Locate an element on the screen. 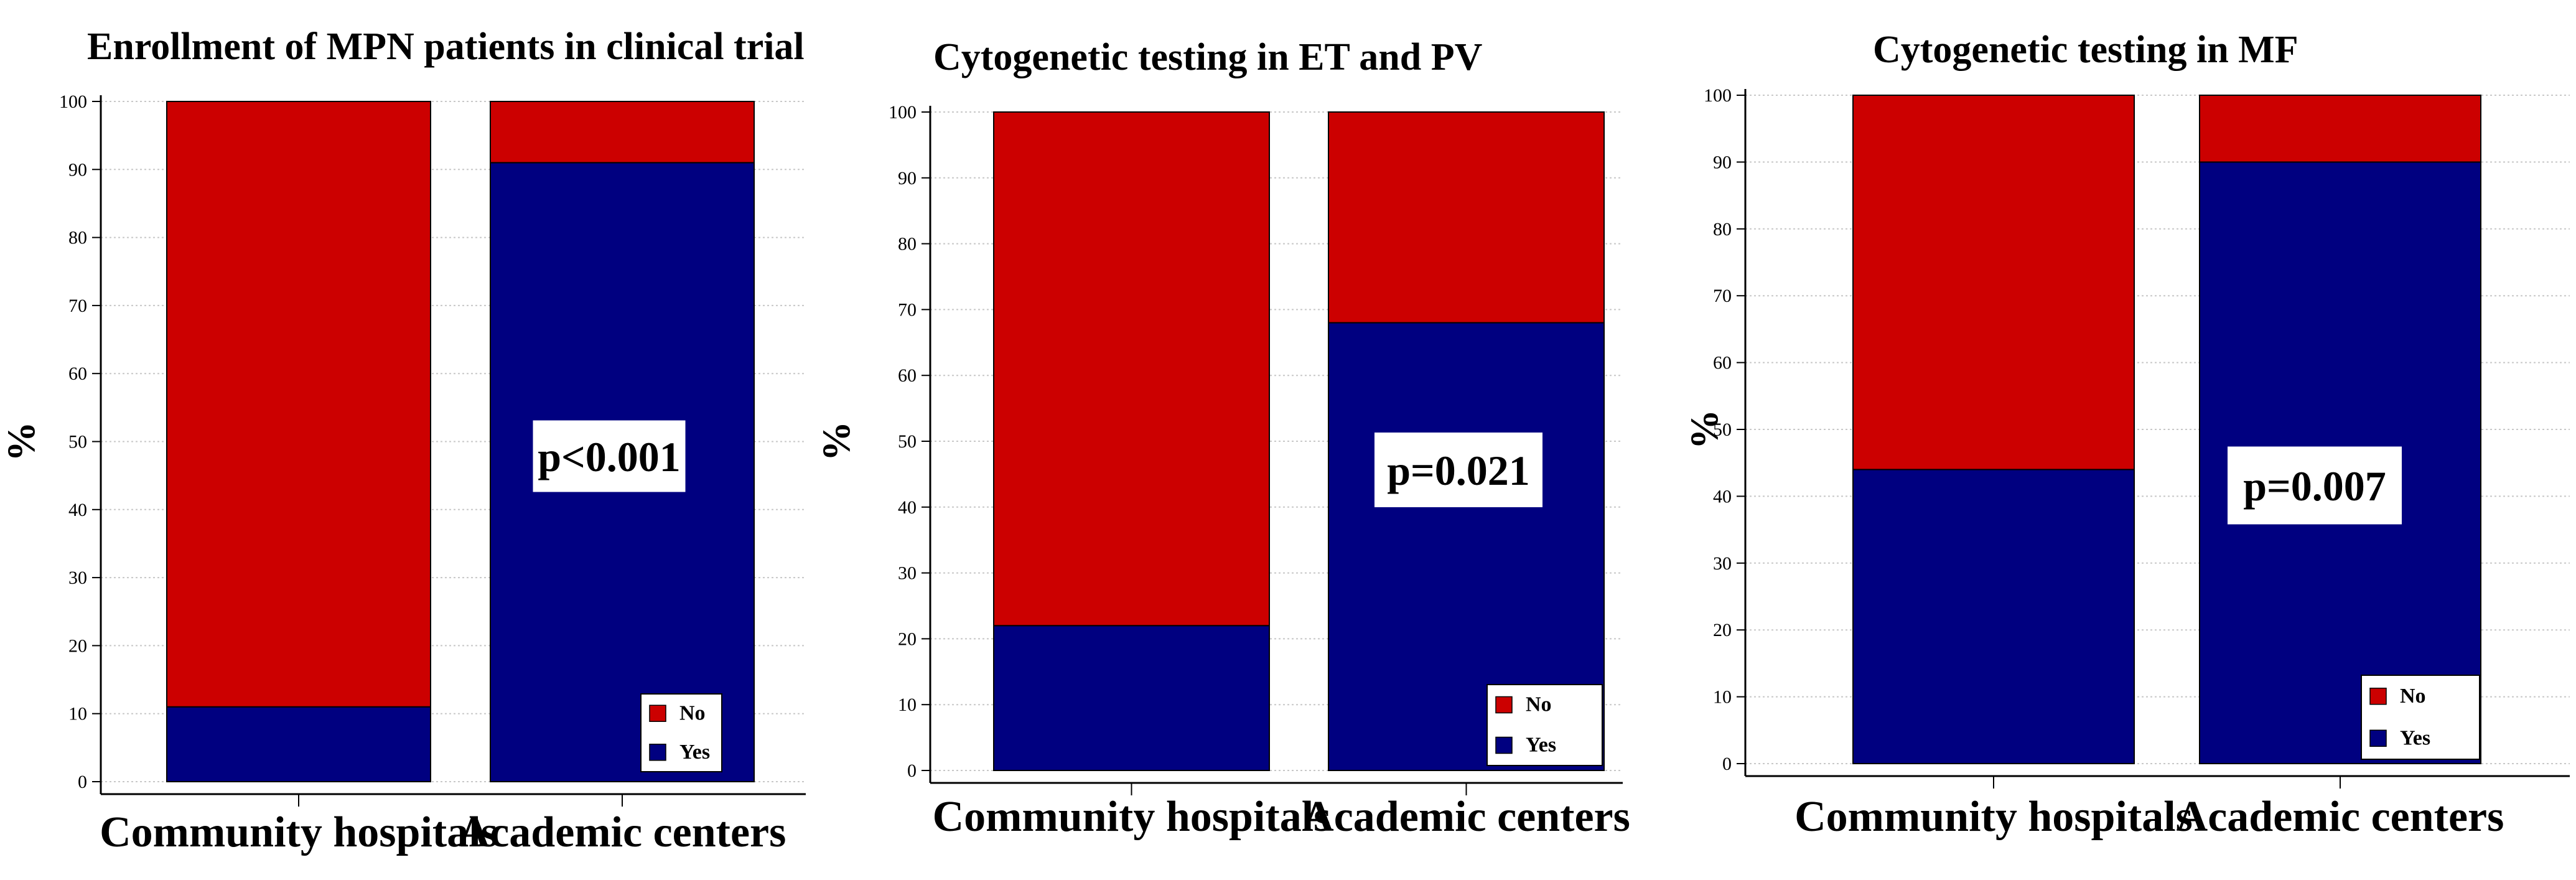 This screenshot has height=880, width=2576. p-value-label: p=0.007 is located at coordinates (2314, 486).